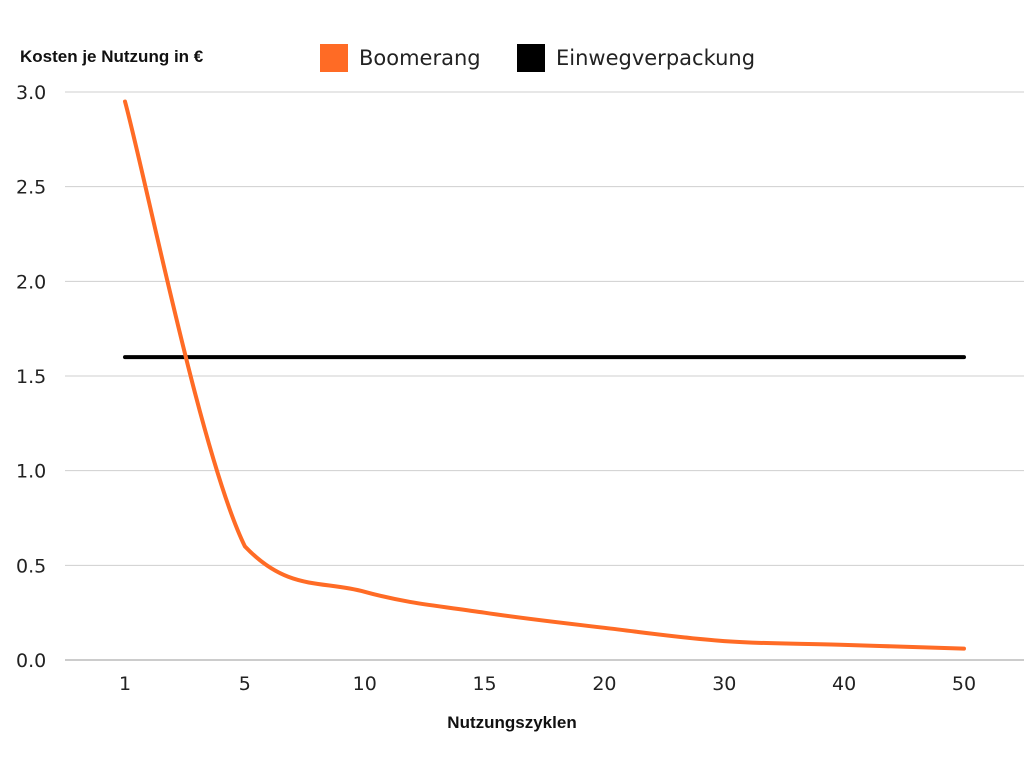 This screenshot has height=768, width=1024. I want to click on x-tick-label: 30, so click(724, 684).